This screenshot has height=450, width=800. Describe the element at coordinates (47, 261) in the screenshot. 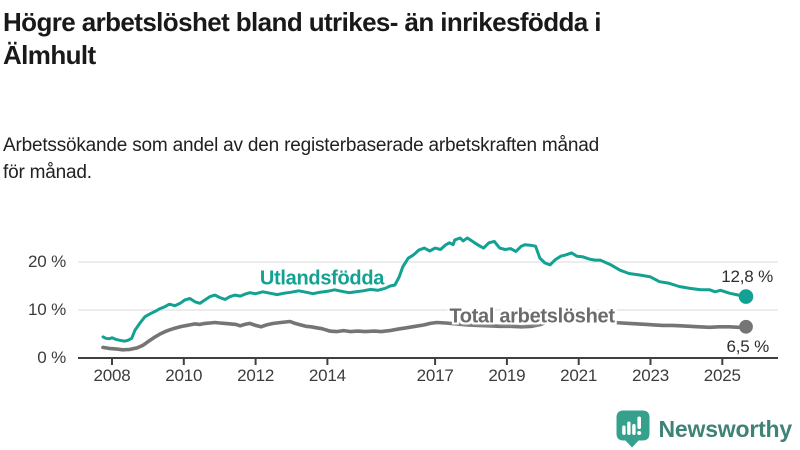

I see `y-tick-label: 20 %` at that location.